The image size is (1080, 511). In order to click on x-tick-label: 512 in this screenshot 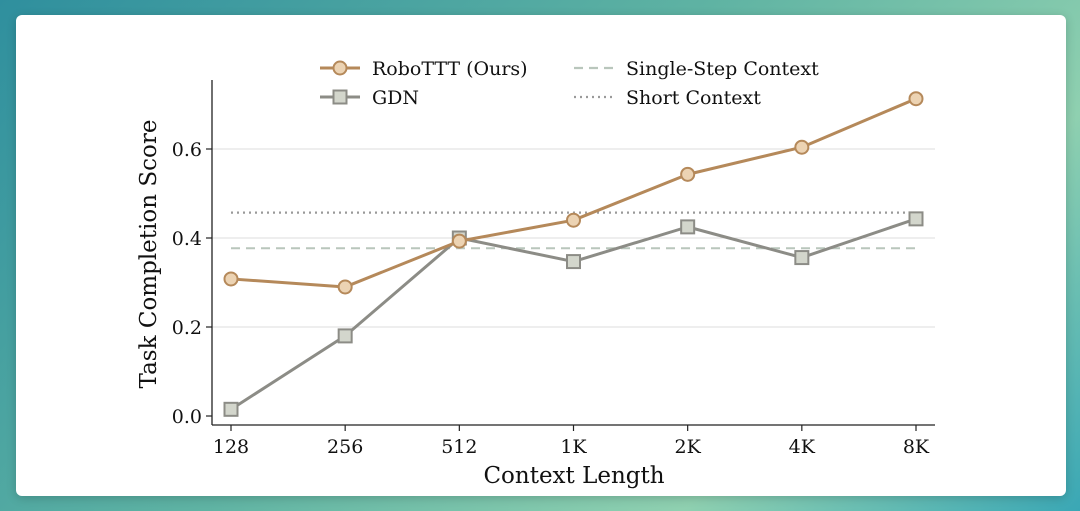, I will do `click(459, 447)`.